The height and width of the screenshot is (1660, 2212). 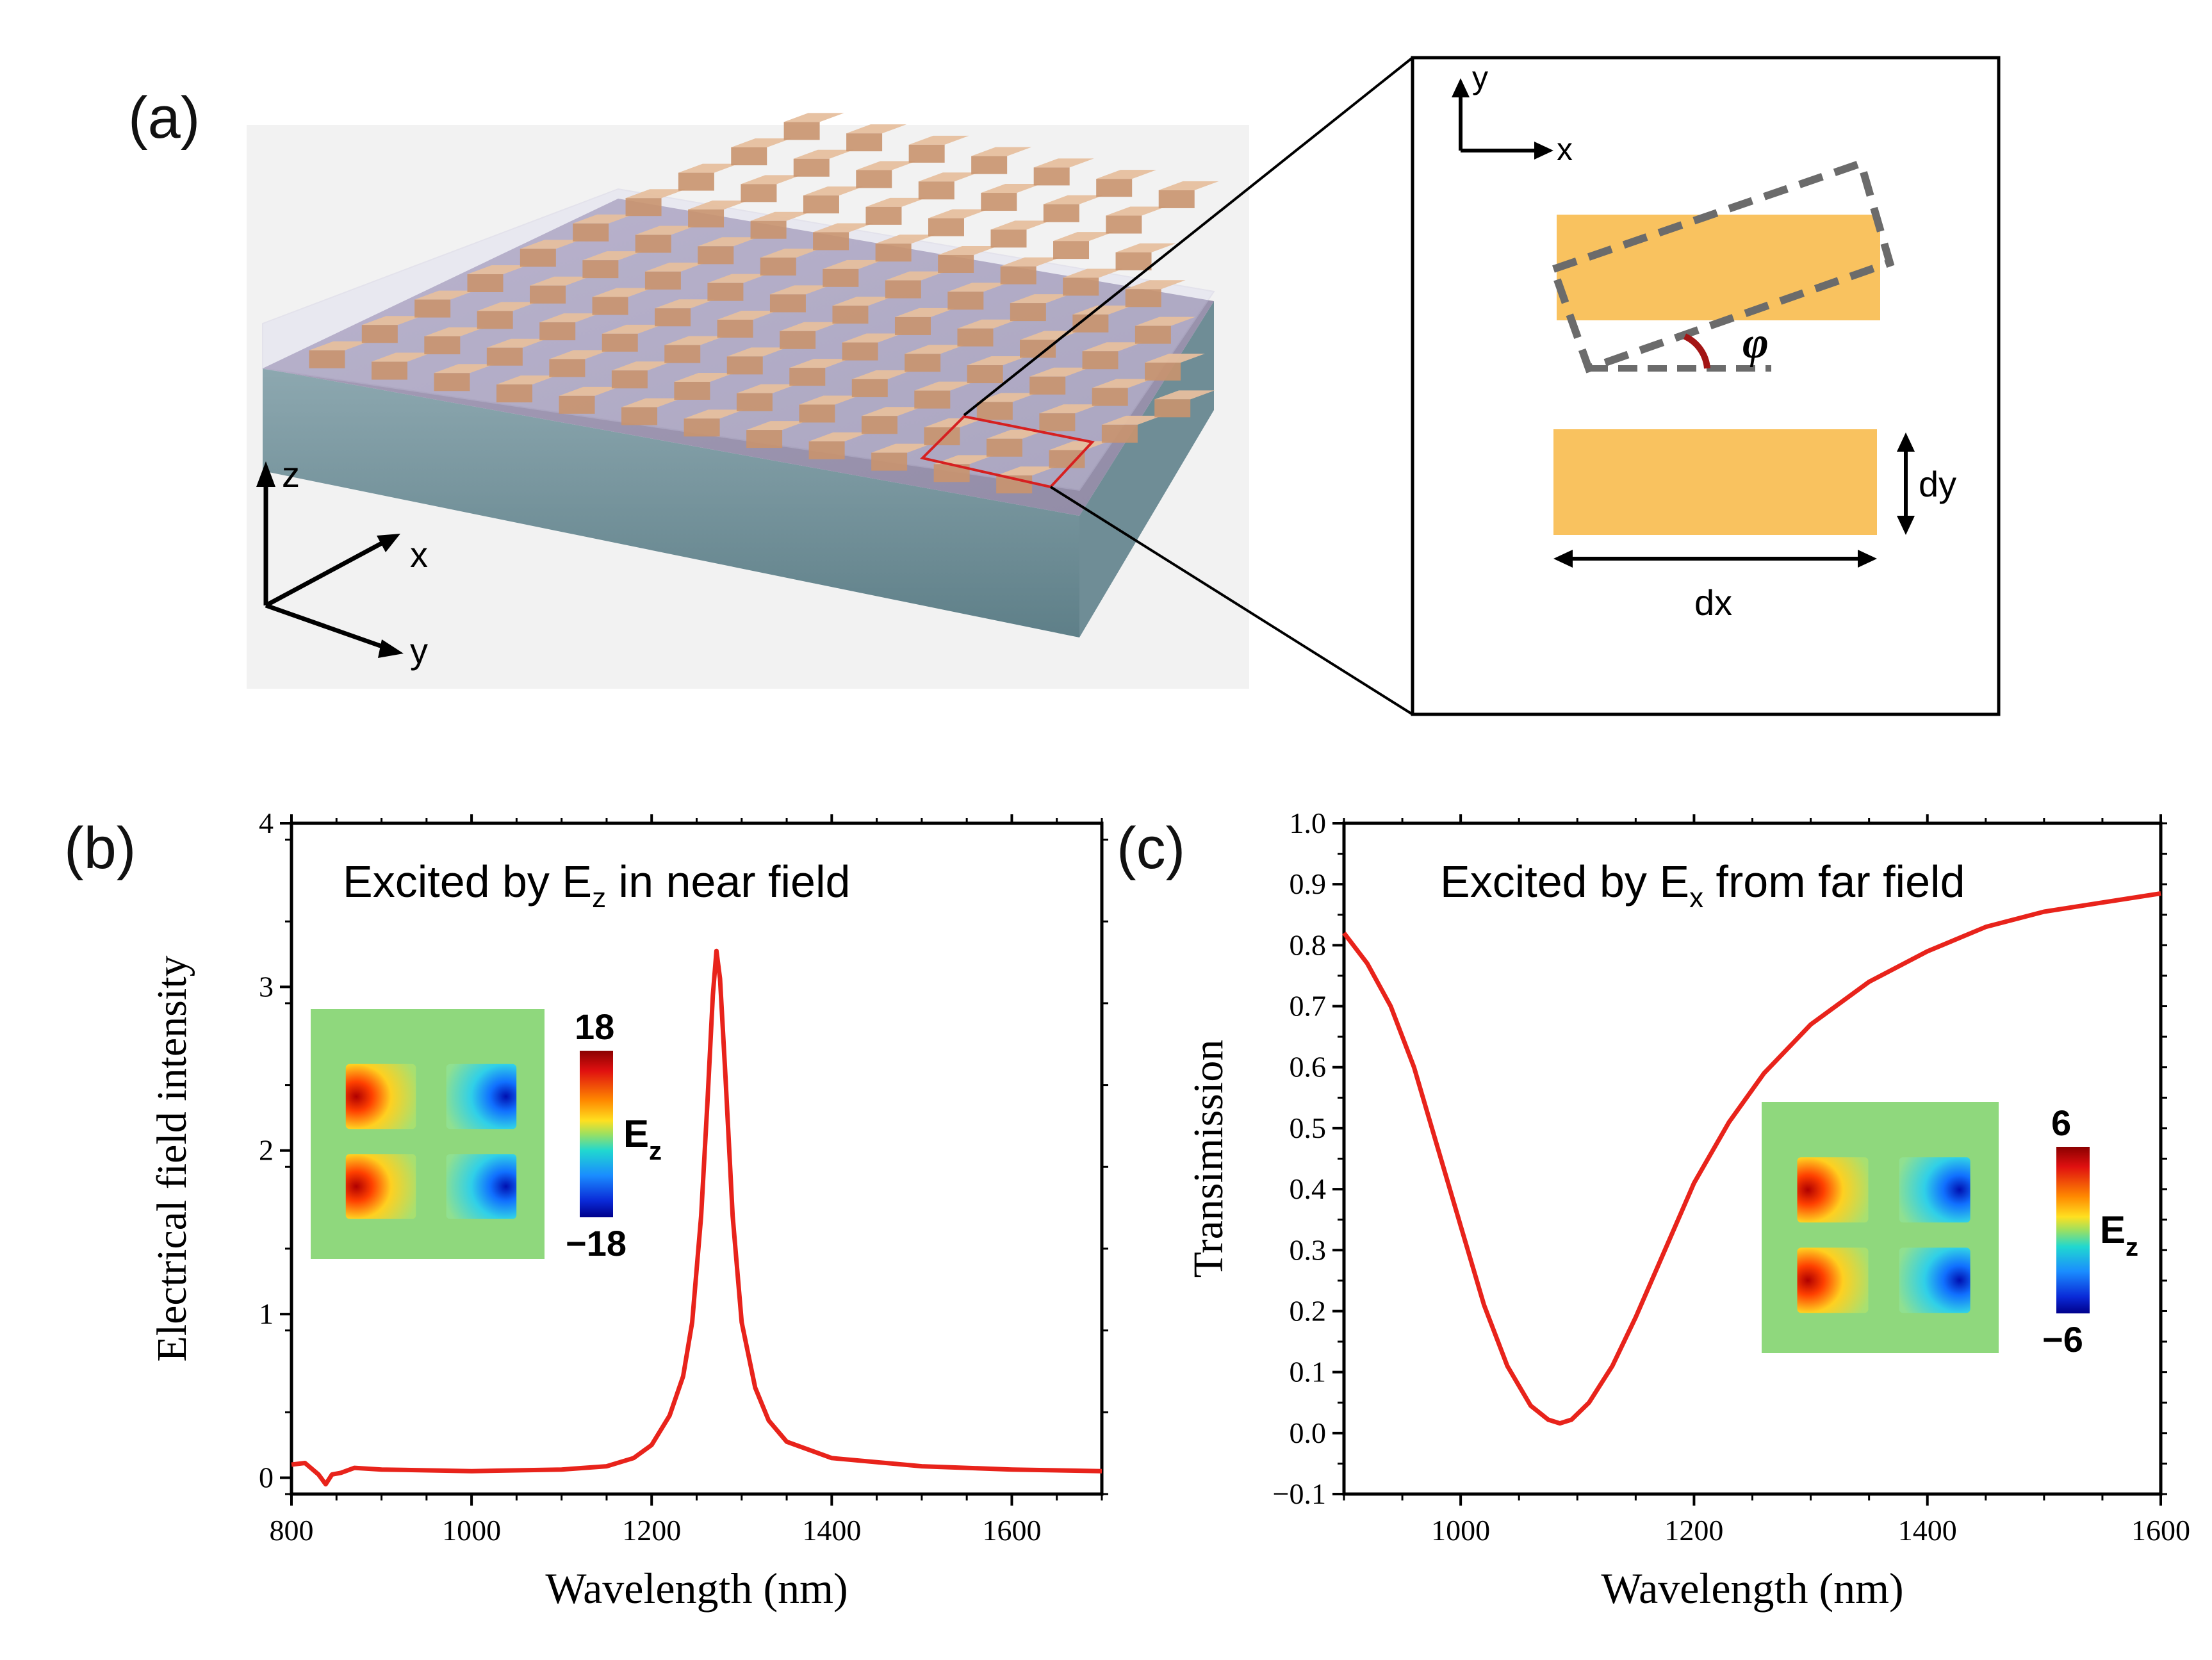 What do you see at coordinates (1563, 559) in the screenshot?
I see `dx-arrowhead-left` at bounding box center [1563, 559].